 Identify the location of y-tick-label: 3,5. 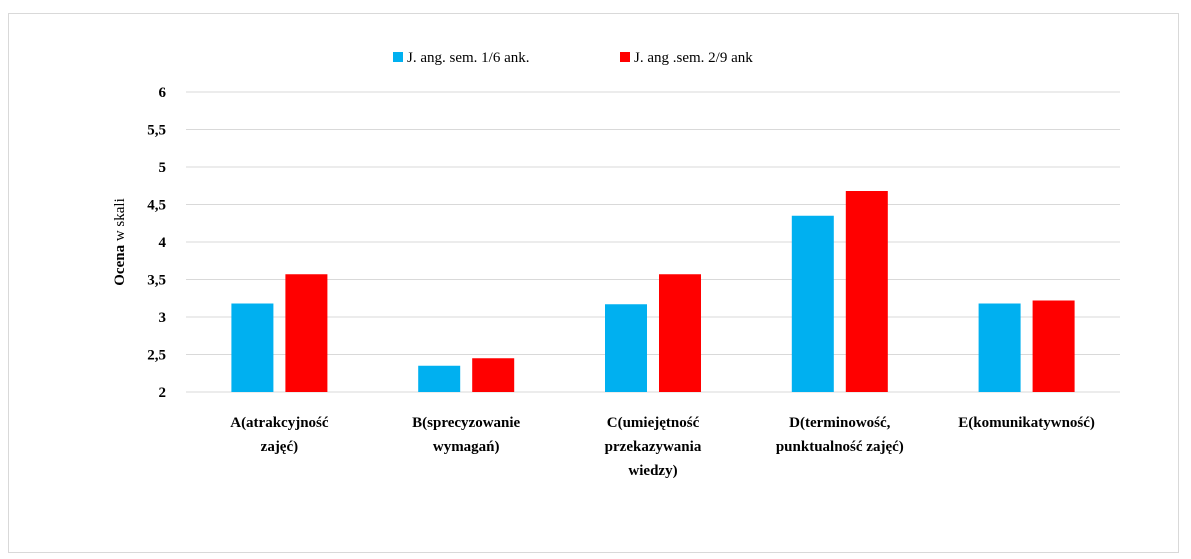
(156, 281).